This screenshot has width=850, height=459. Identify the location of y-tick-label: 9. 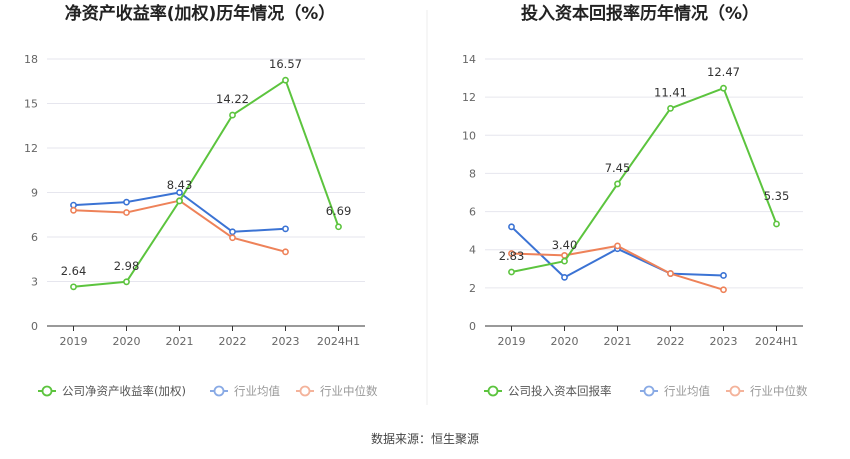
(34, 193).